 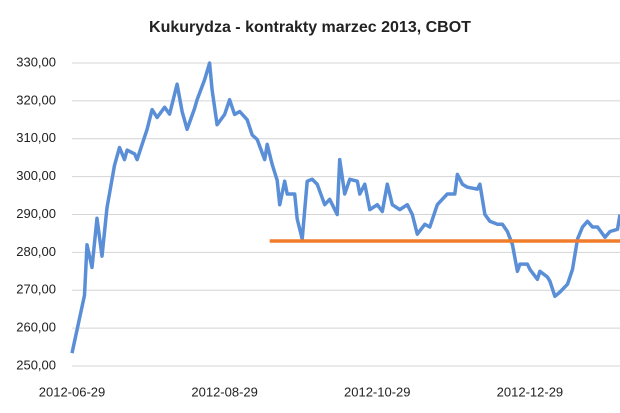 What do you see at coordinates (310, 27) in the screenshot?
I see `chart-title: Kukurydza - kontrakty marzec 2013, CBOT` at bounding box center [310, 27].